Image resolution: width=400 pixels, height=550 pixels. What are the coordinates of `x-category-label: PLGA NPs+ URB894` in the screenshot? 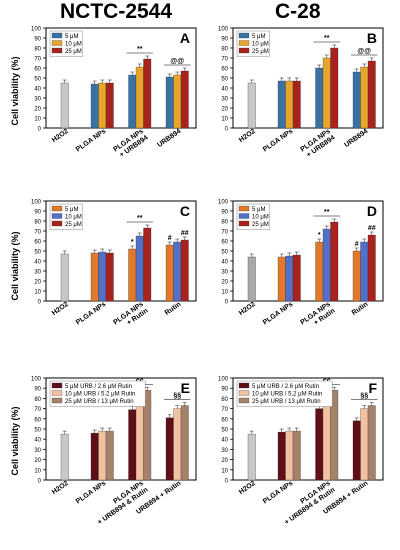 It's located at (130, 143).